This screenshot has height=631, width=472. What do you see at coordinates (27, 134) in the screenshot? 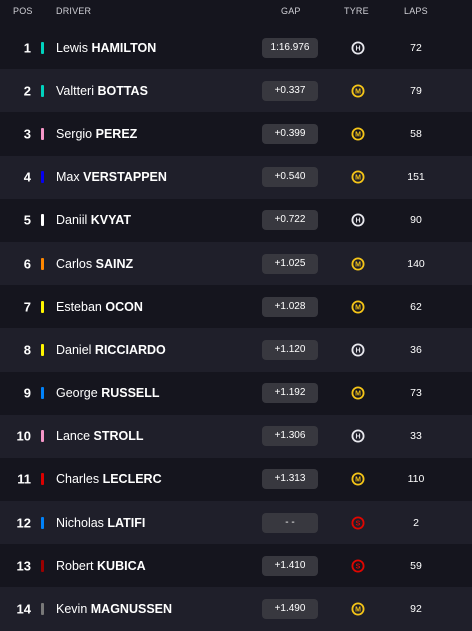
I see `position-number: 3` at bounding box center [27, 134].